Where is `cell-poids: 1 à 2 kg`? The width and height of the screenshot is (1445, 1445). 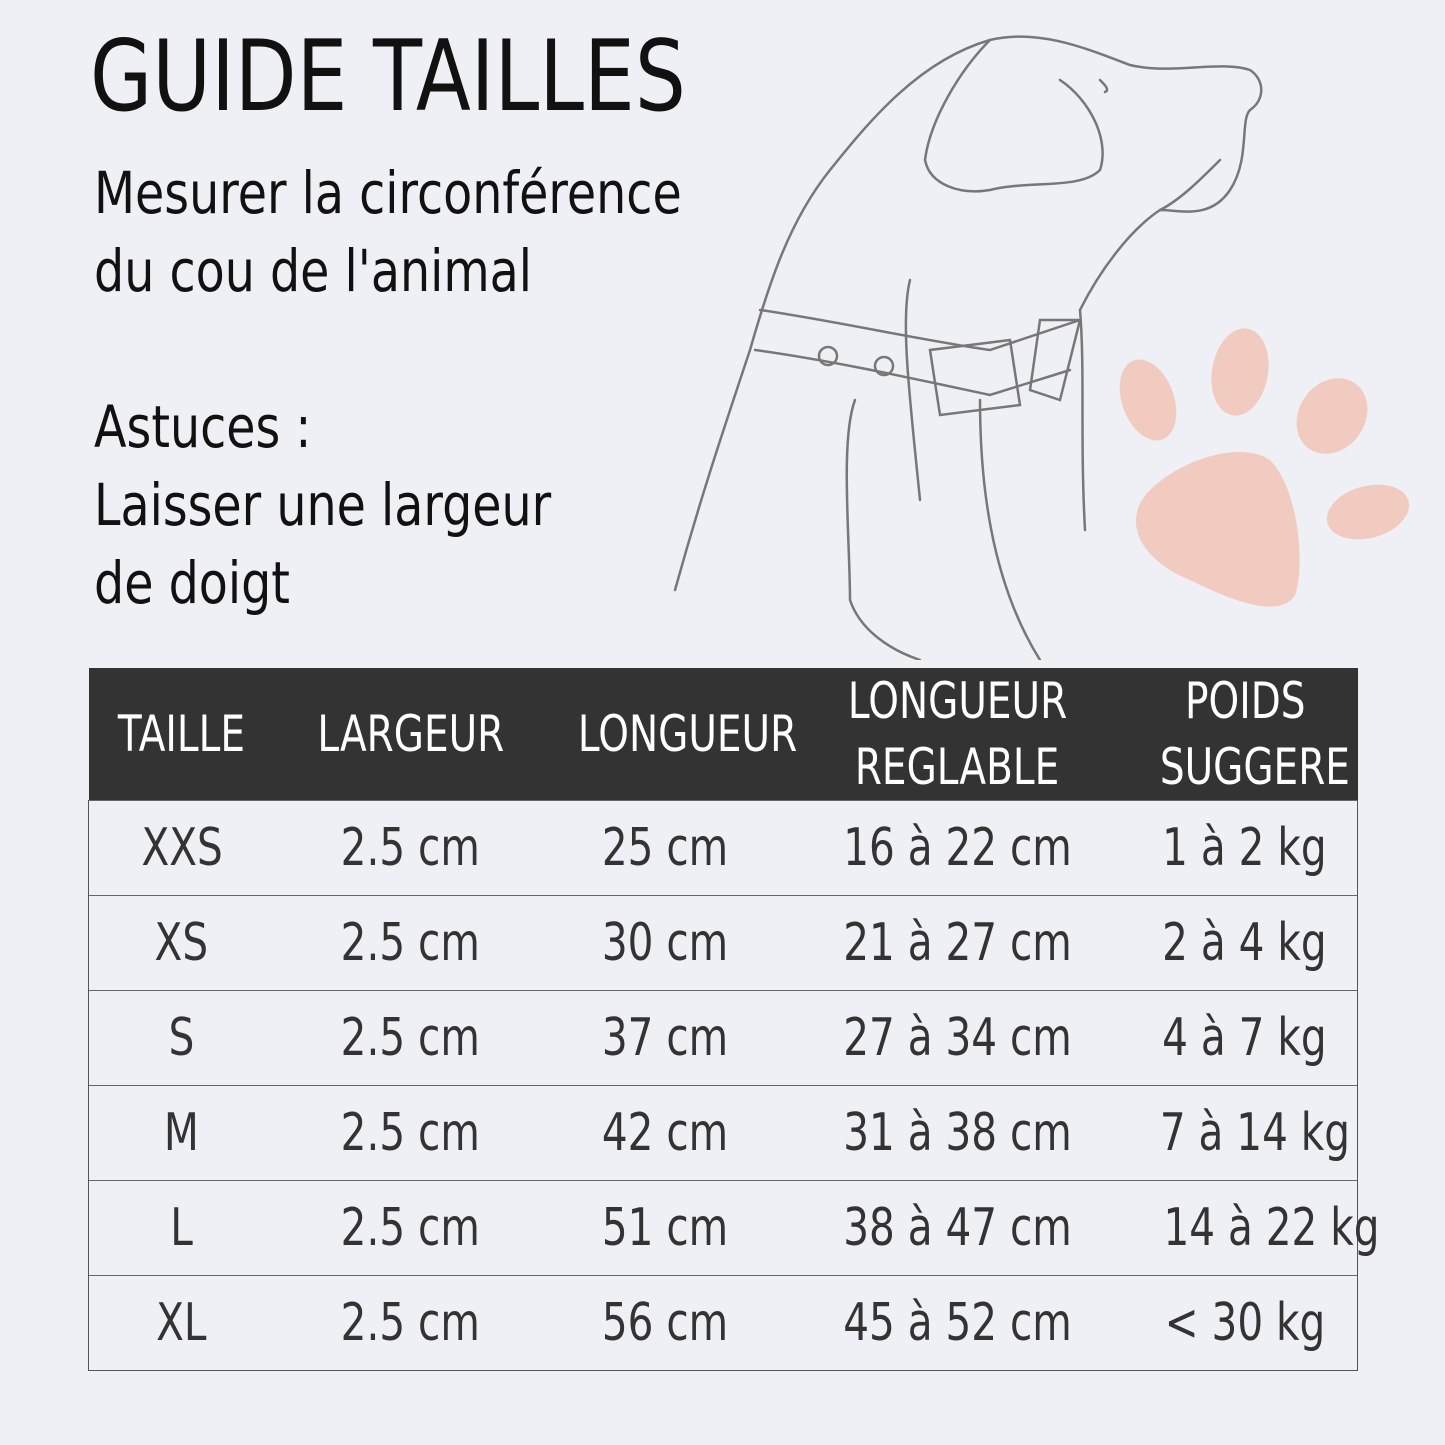
cell-poids: 1 à 2 kg is located at coordinates (1245, 848).